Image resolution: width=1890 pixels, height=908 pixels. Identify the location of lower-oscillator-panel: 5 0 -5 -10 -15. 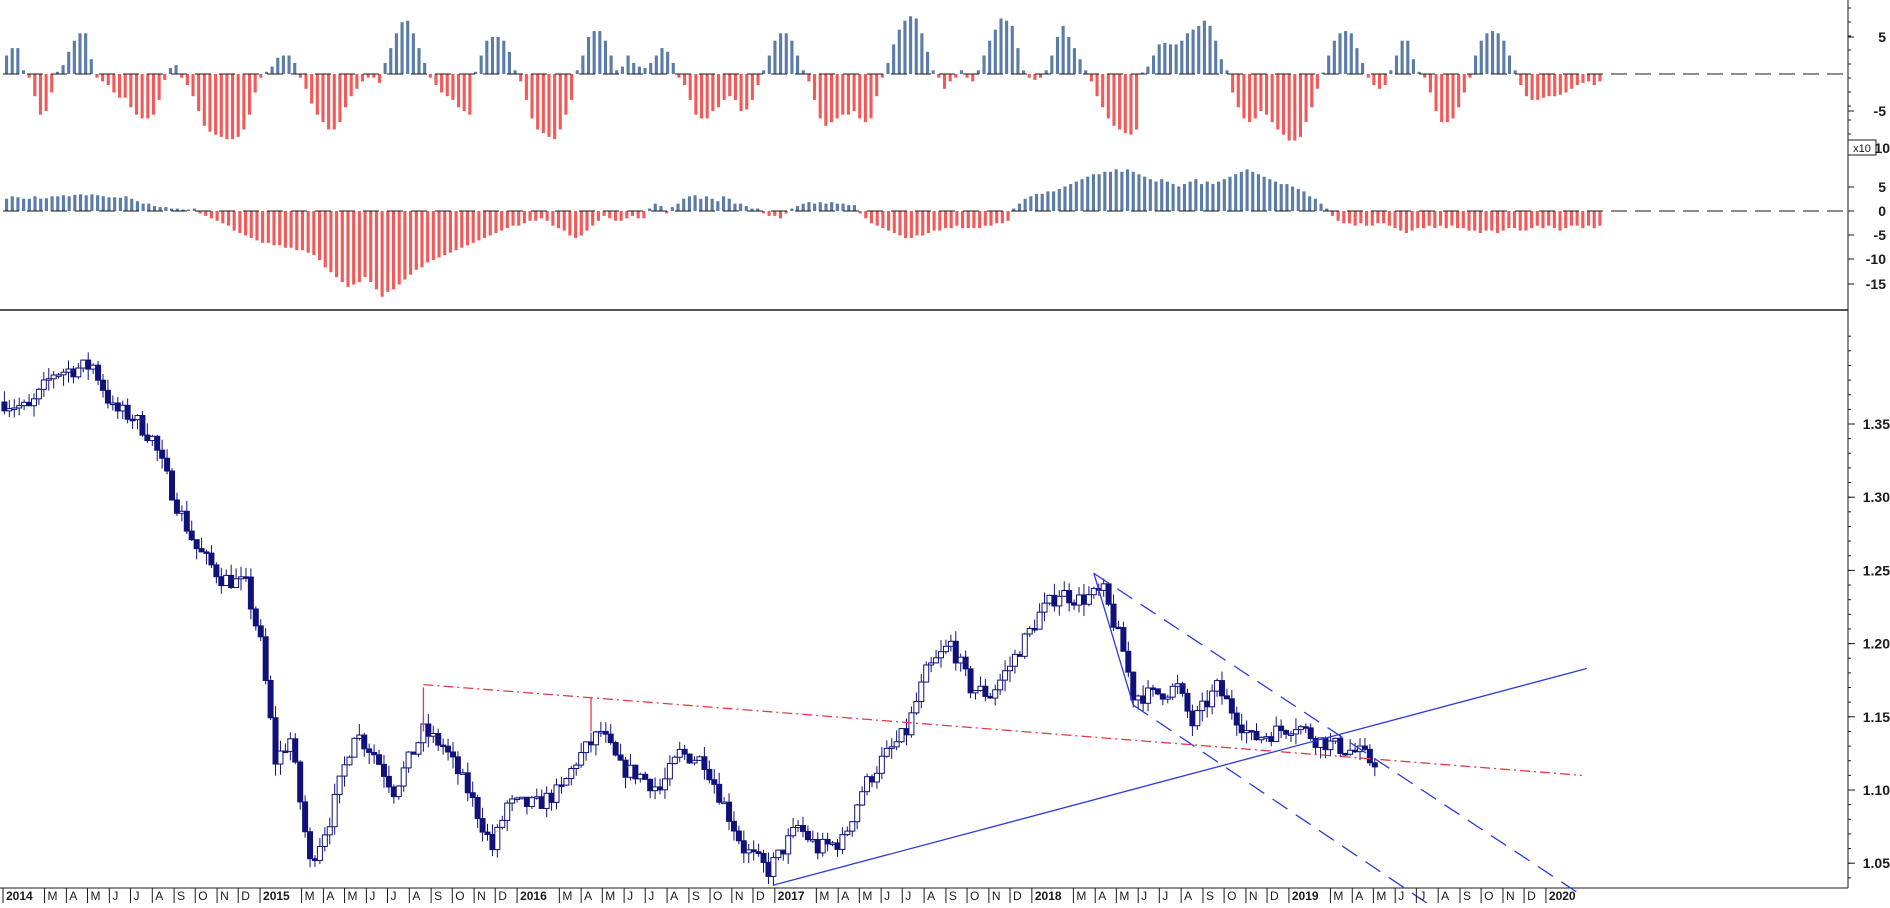
(944, 233).